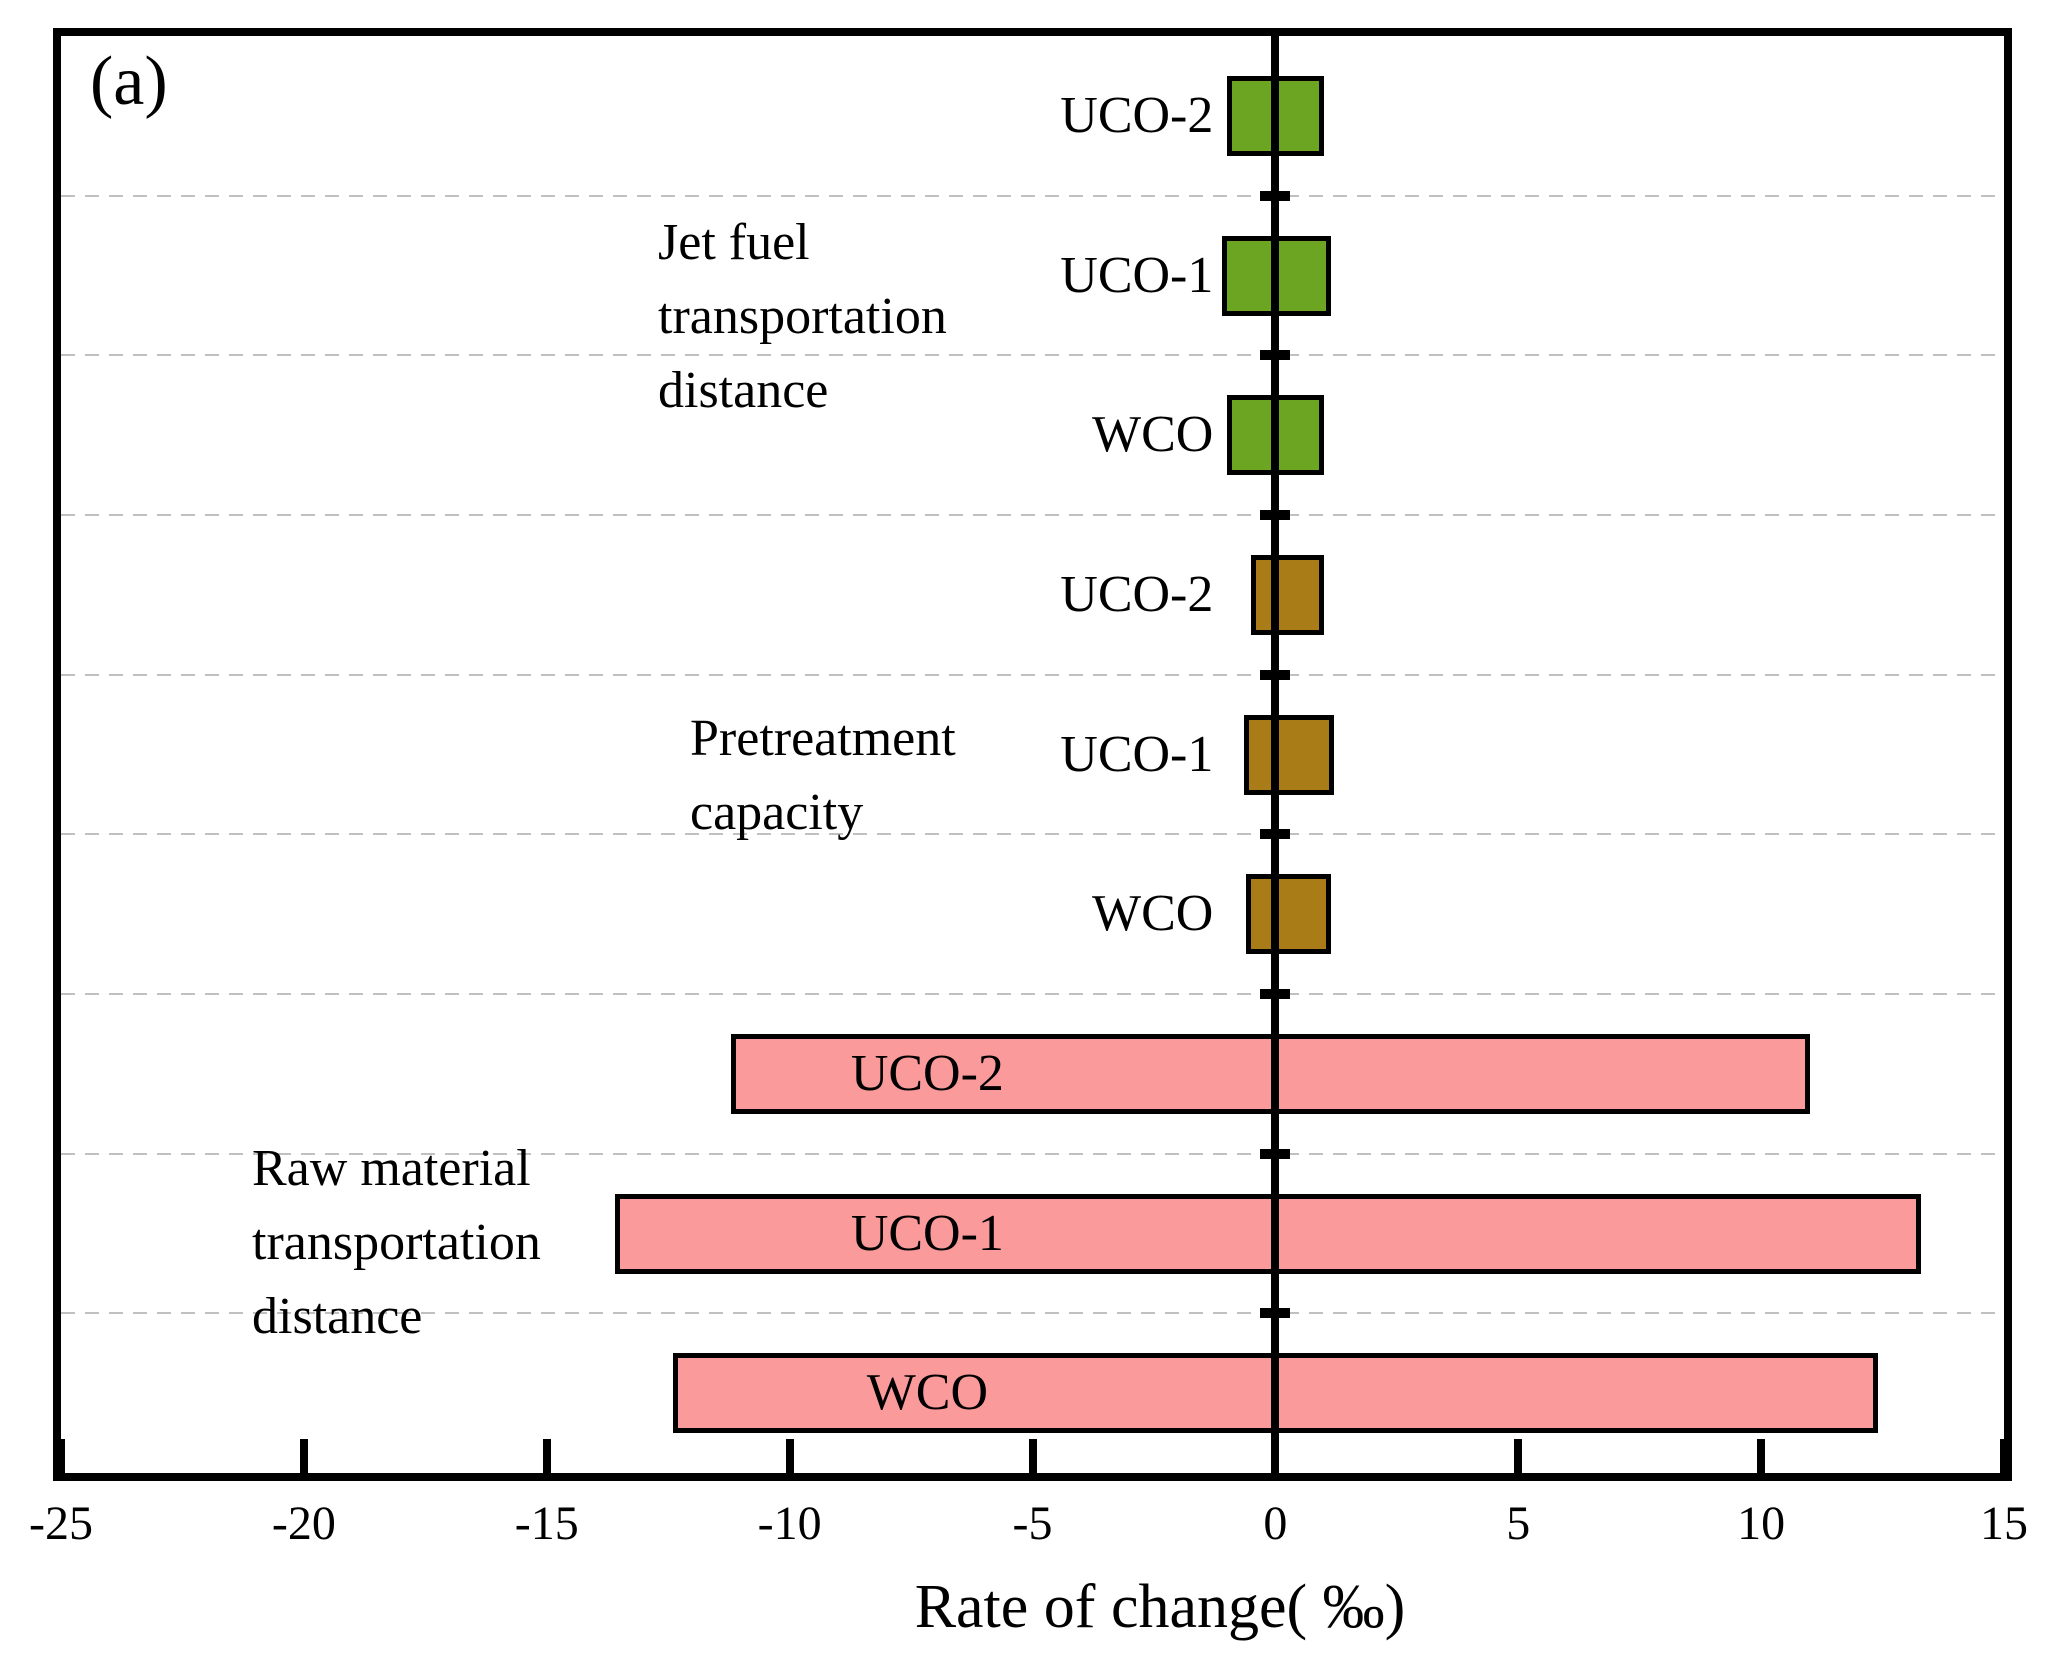  What do you see at coordinates (61, 1523) in the screenshot?
I see `x-tick-label: -25` at bounding box center [61, 1523].